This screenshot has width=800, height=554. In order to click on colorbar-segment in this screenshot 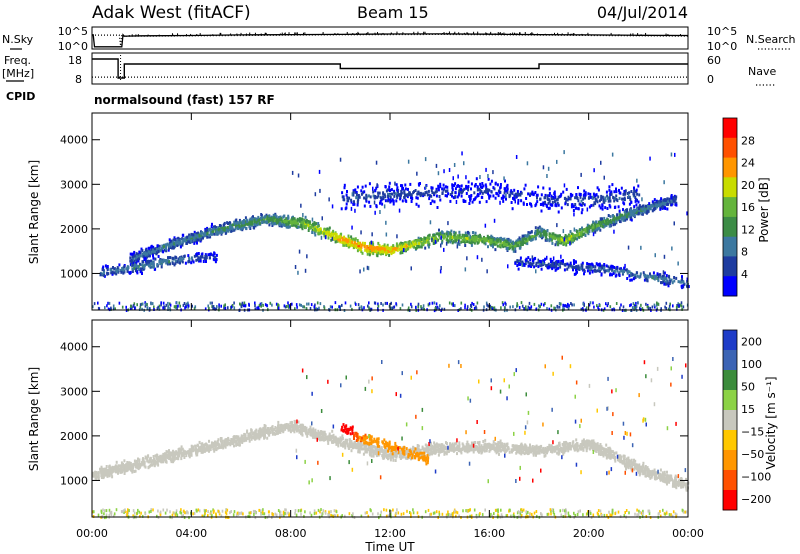, I will do `click(730, 266)`.